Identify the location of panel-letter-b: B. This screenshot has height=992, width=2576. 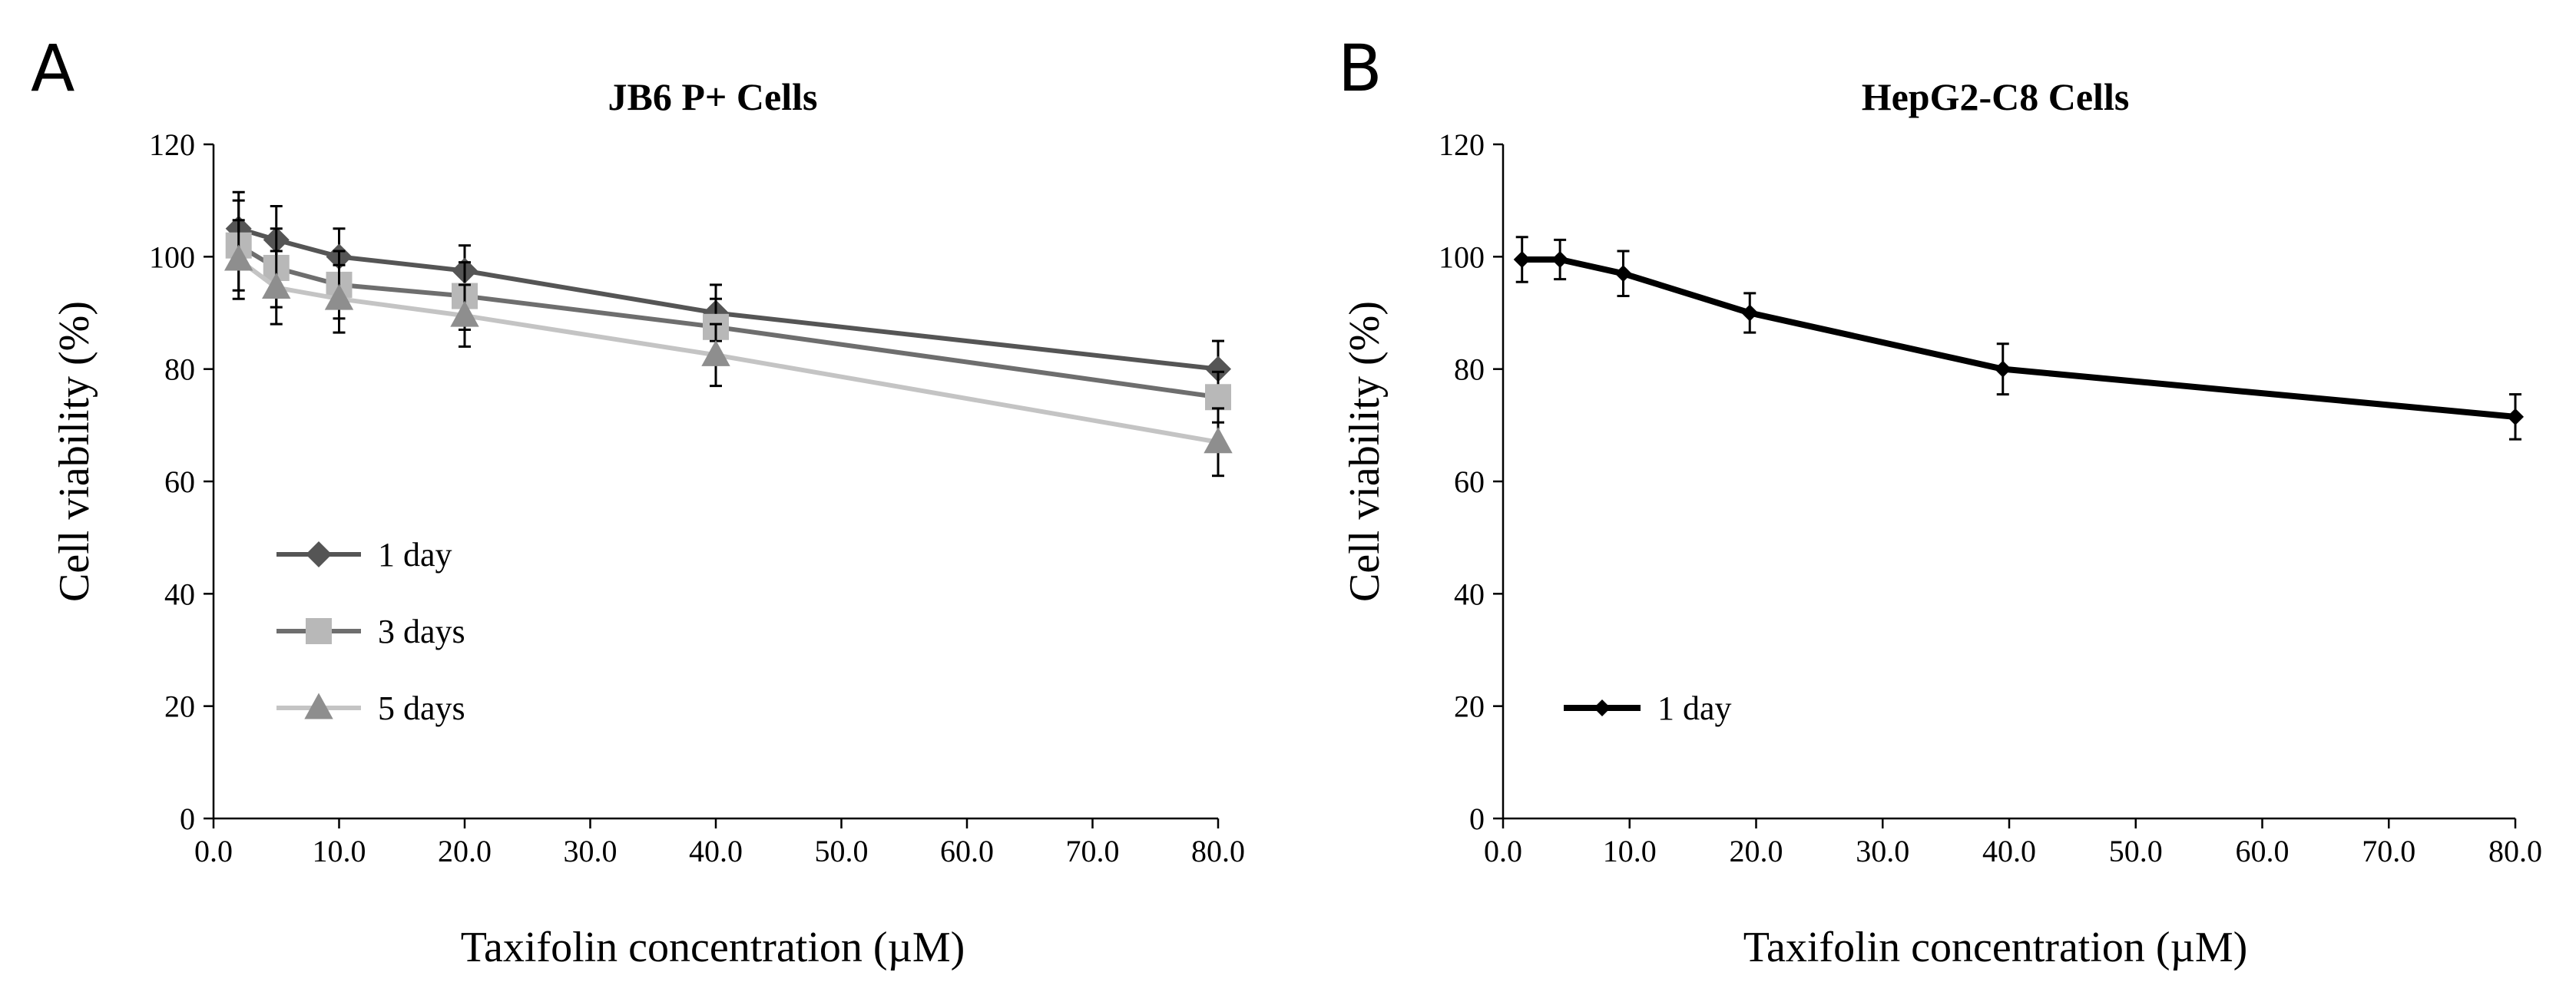
(1360, 68).